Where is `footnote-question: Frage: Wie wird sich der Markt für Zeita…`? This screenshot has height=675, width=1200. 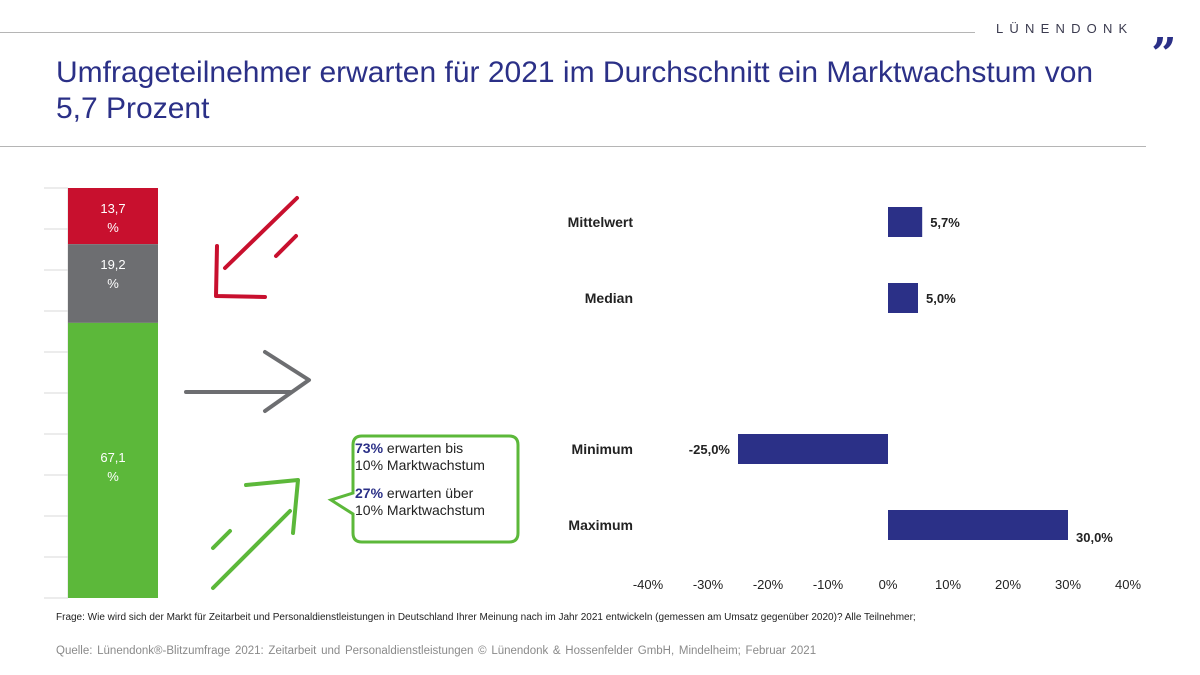
footnote-question: Frage: Wie wird sich der Markt für Zeita… is located at coordinates (486, 617).